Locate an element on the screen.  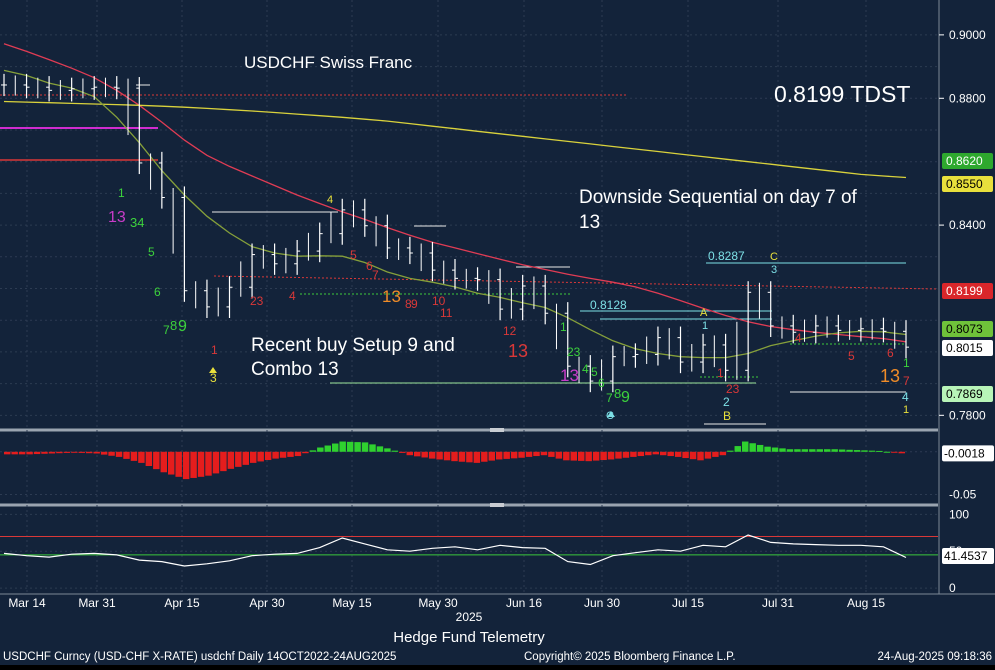
x-tick-label: Jul 31 is located at coordinates (778, 603).